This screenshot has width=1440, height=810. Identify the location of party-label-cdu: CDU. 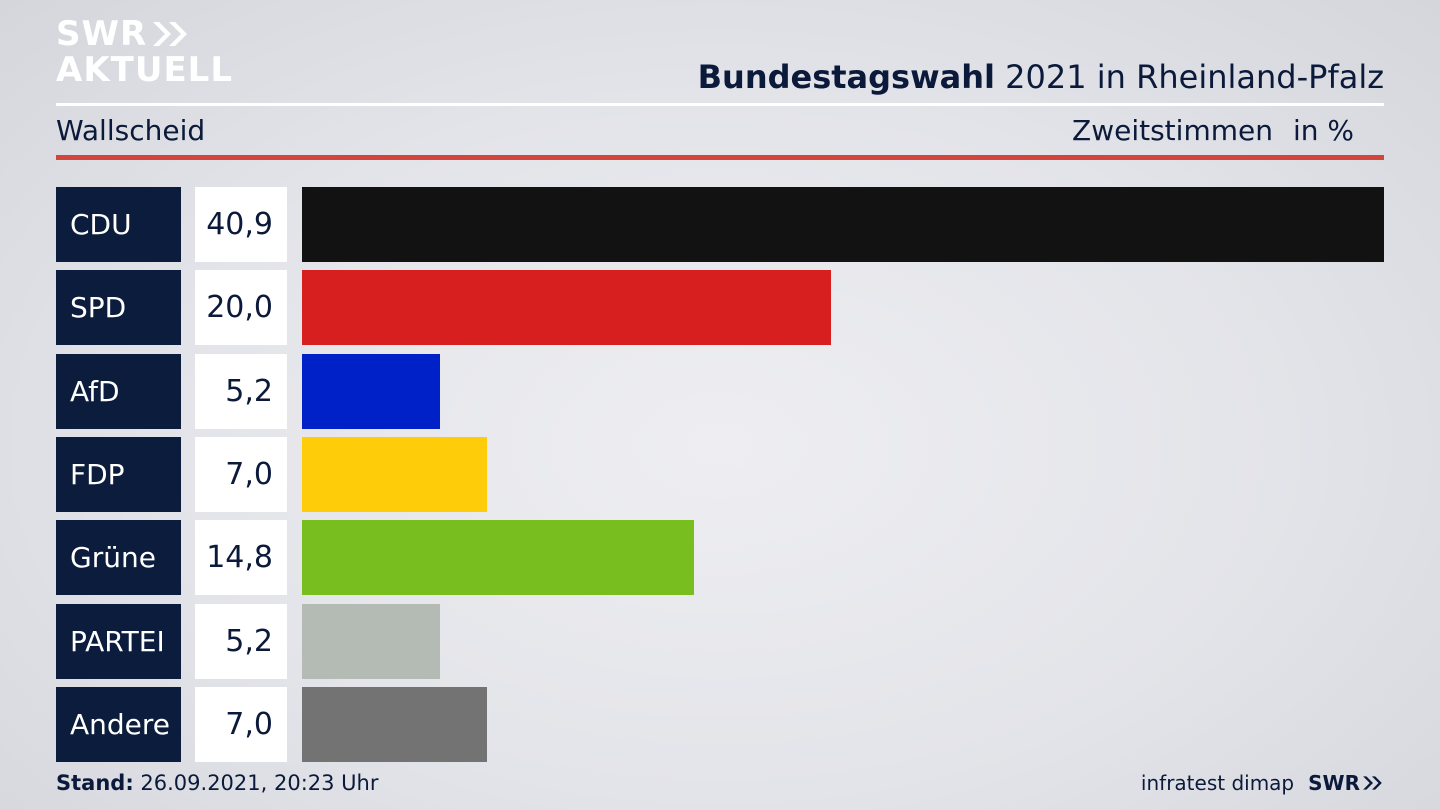
(118, 224).